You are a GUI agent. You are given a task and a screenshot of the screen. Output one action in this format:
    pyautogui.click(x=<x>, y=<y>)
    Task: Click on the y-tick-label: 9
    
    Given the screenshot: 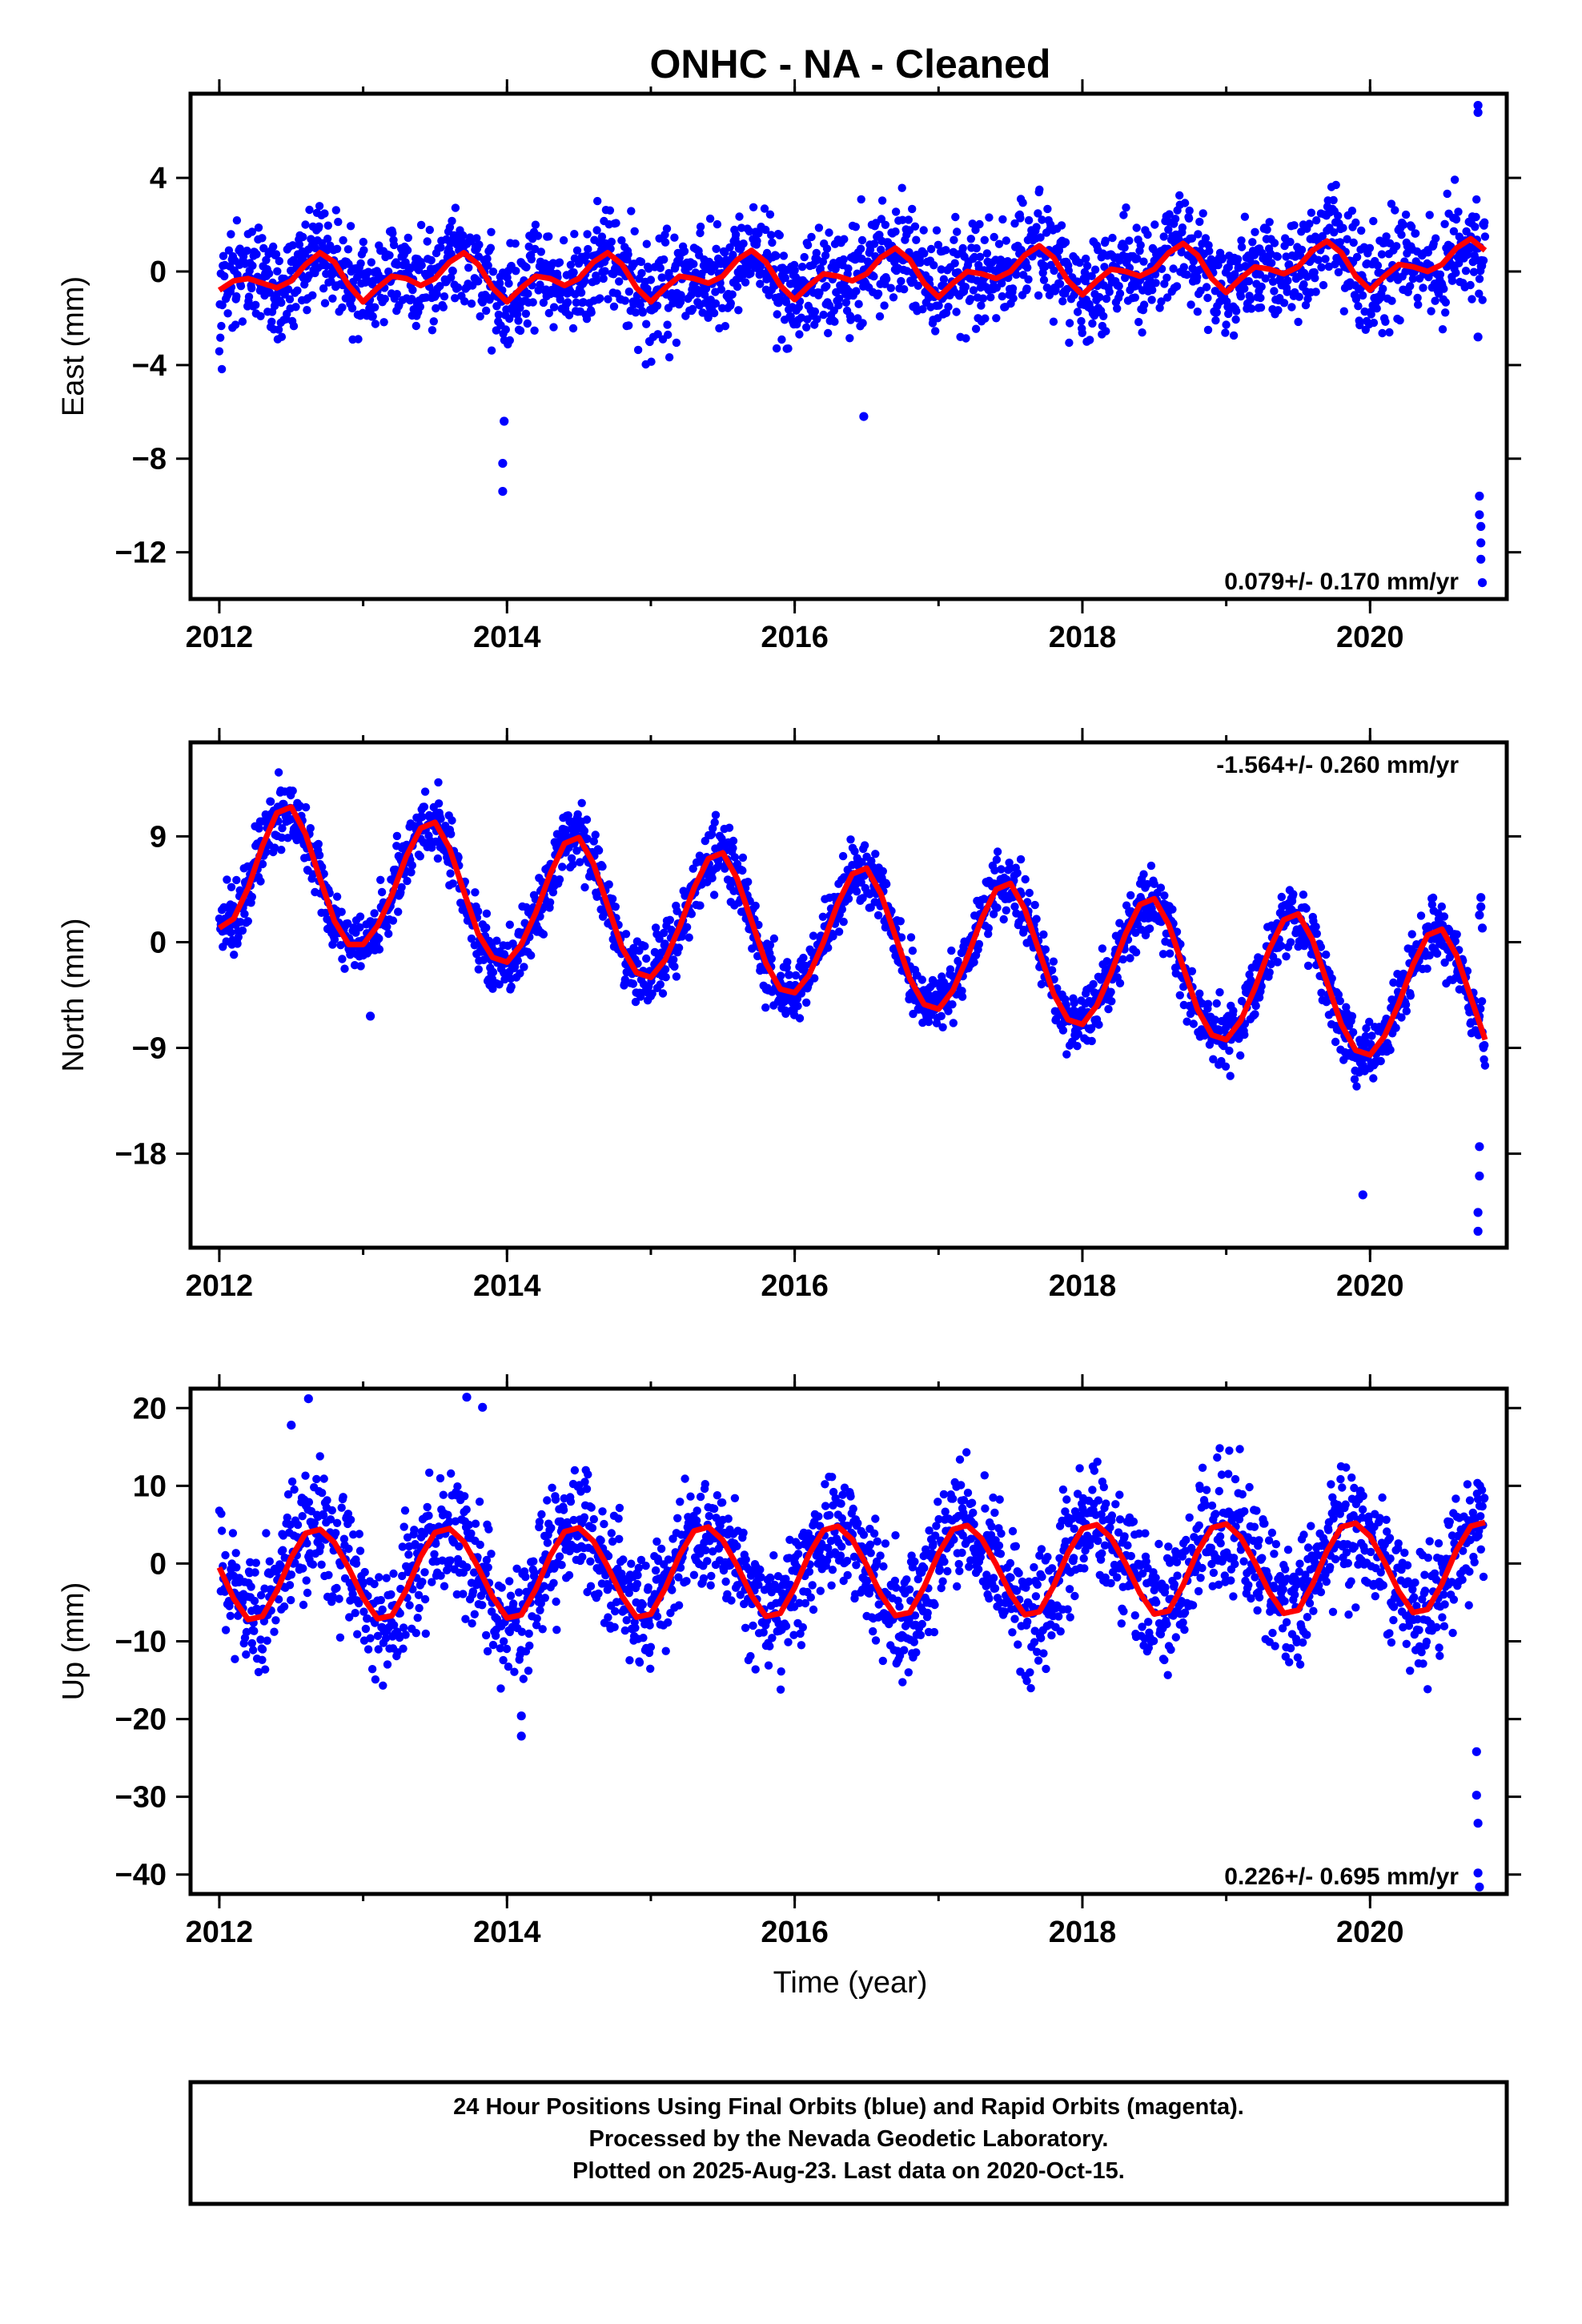 What is the action you would take?
    pyautogui.click(x=158, y=837)
    